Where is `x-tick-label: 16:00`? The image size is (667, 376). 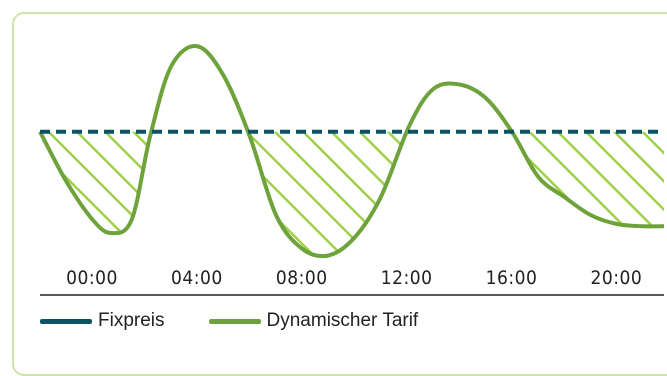 x-tick-label: 16:00 is located at coordinates (512, 278).